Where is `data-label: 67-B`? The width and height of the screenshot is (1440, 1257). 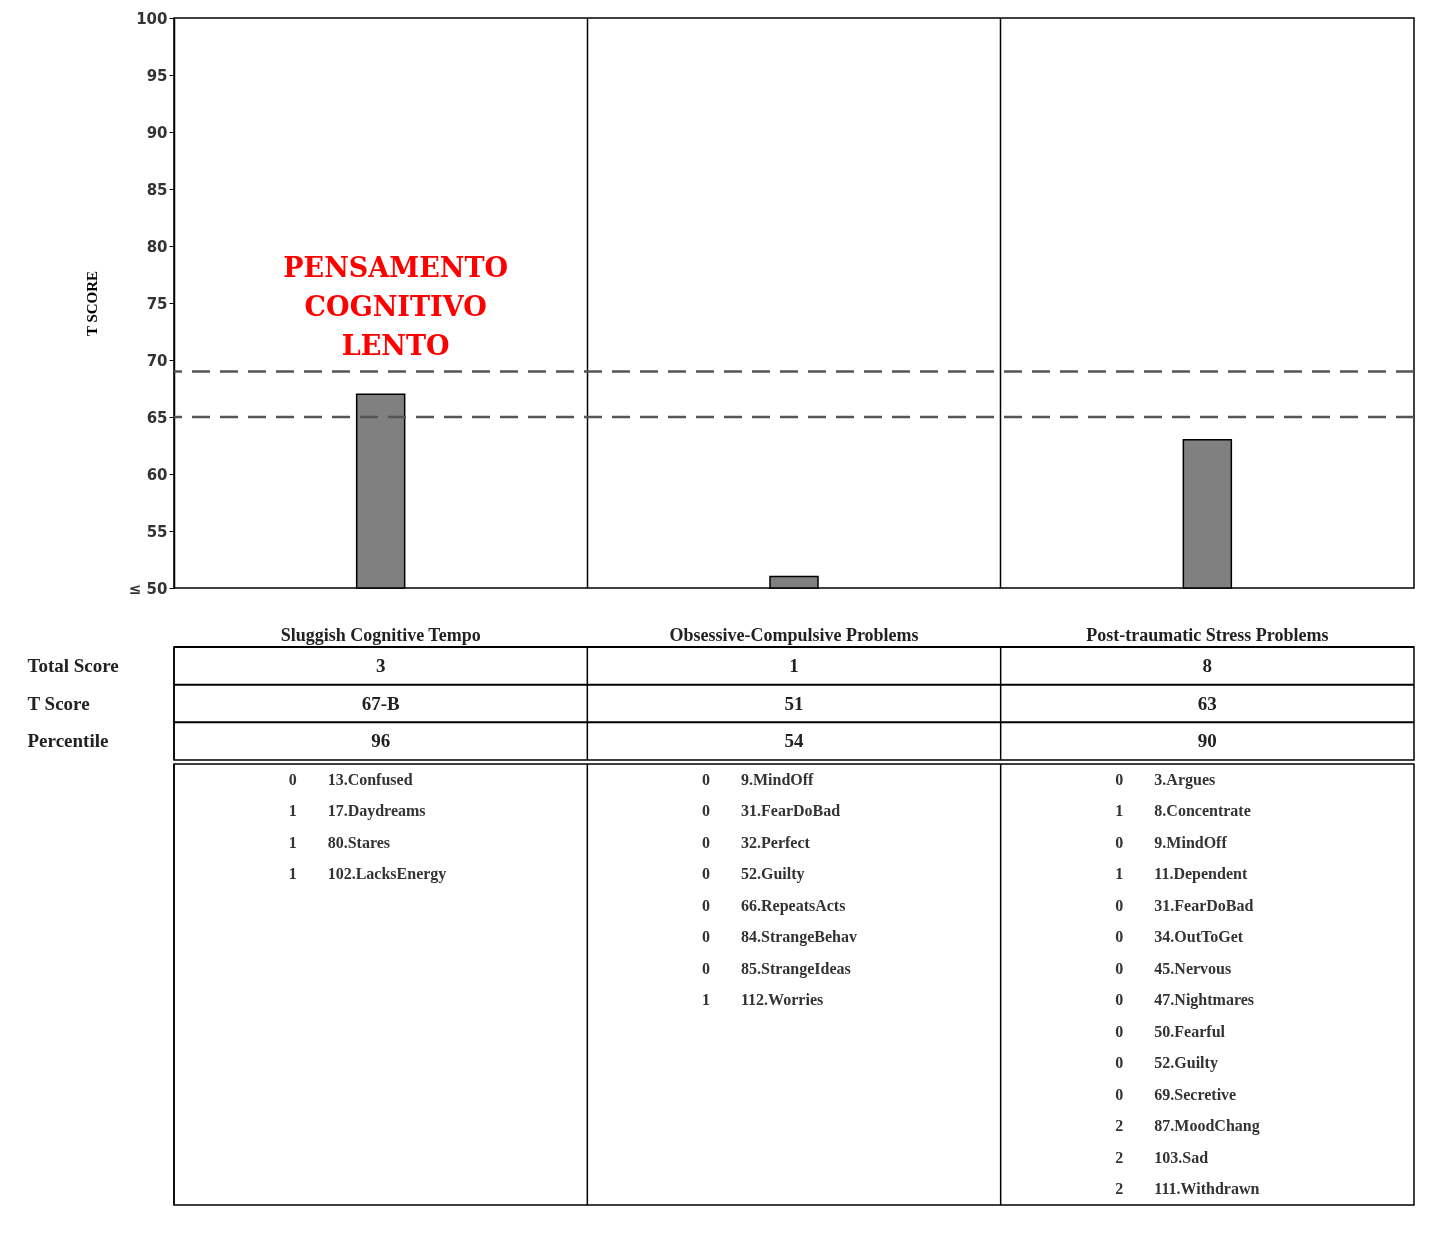
data-label: 67-B is located at coordinates (380, 703).